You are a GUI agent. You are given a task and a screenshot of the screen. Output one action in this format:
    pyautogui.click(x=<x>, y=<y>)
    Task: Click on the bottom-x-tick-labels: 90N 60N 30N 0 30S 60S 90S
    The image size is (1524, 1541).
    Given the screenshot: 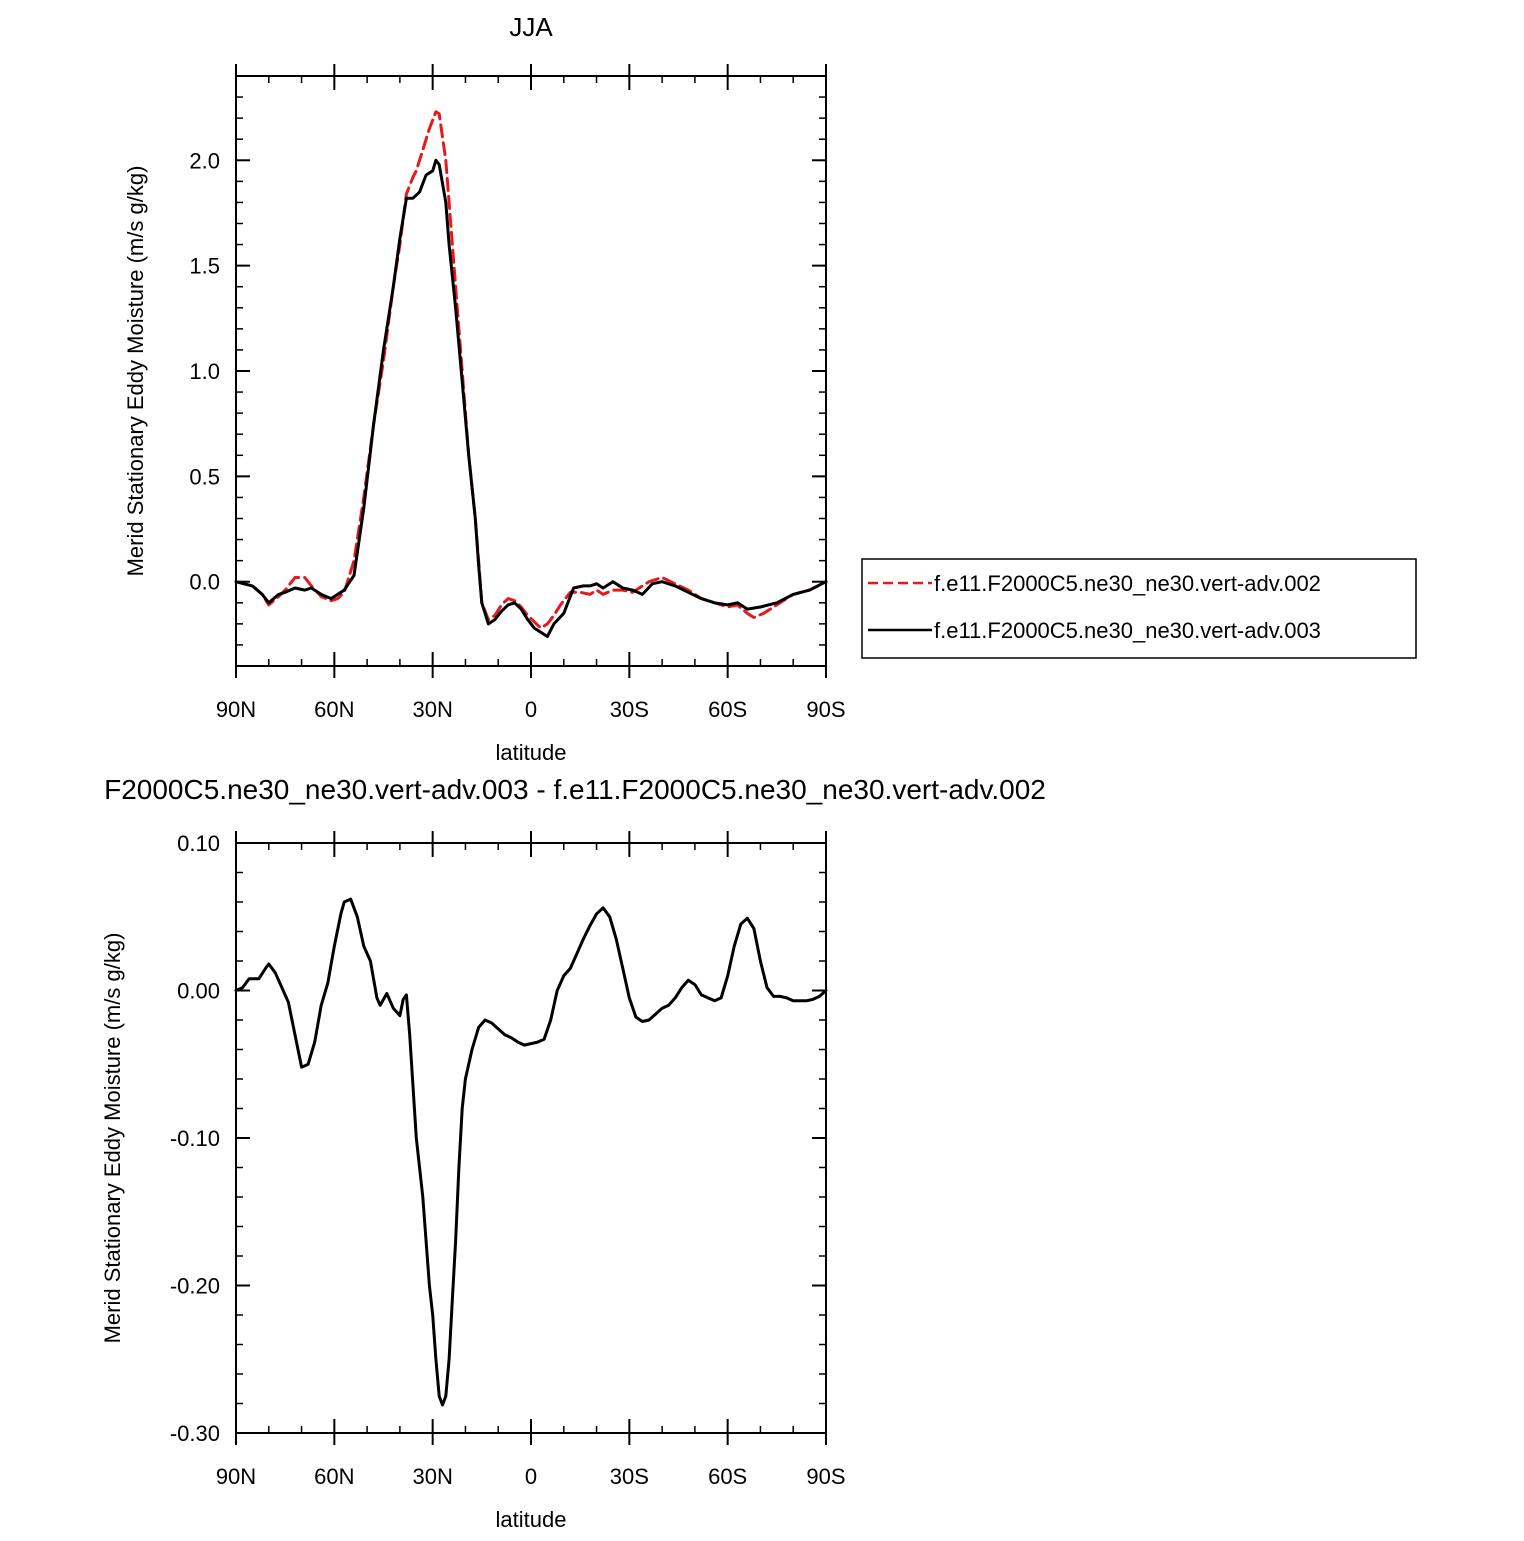 What is the action you would take?
    pyautogui.click(x=531, y=1476)
    